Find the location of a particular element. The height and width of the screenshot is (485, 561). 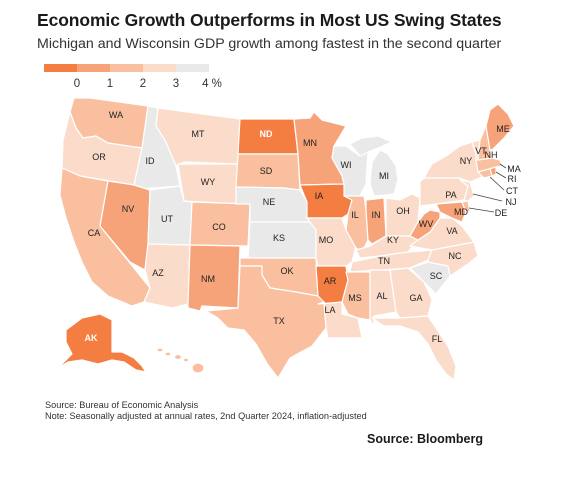

label-md: MD is located at coordinates (461, 212).